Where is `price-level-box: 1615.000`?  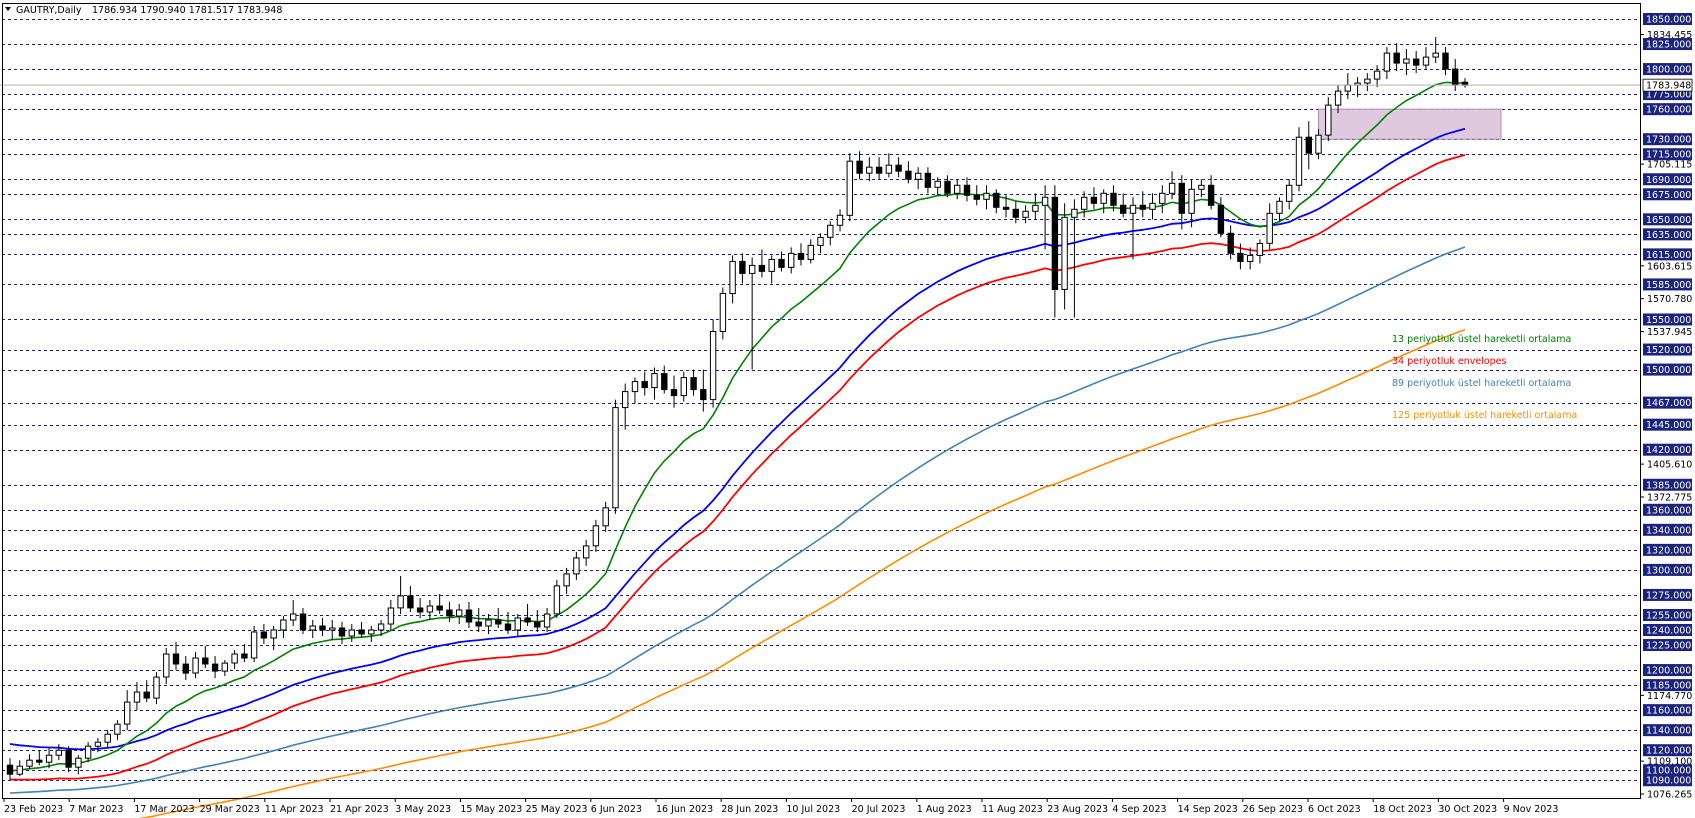 price-level-box: 1615.000 is located at coordinates (1667, 254).